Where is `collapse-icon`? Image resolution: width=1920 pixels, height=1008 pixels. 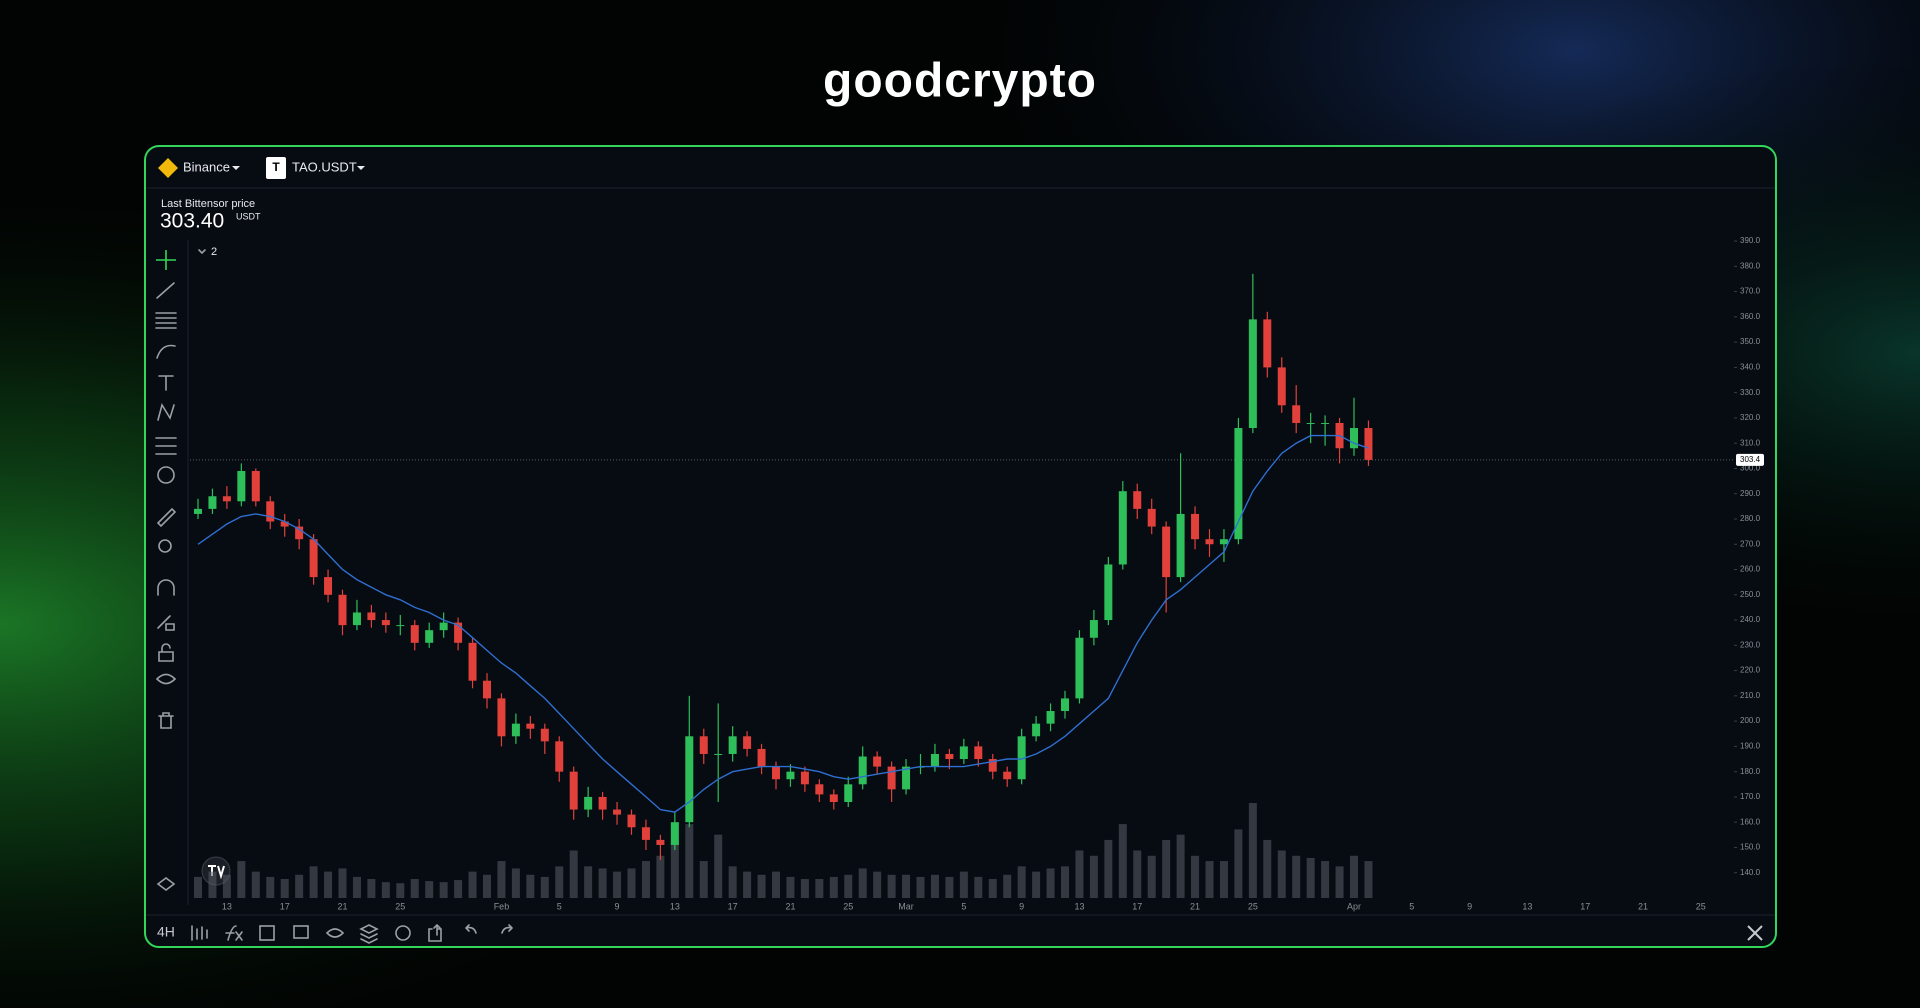 collapse-icon is located at coordinates (202, 252).